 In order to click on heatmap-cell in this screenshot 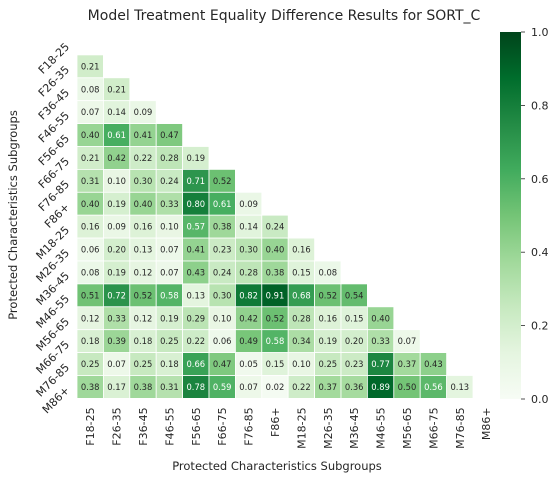, I will do `click(460, 387)`.